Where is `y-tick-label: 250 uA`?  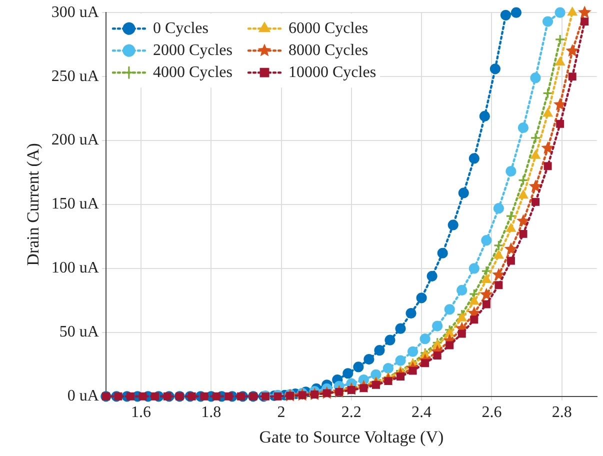 y-tick-label: 250 uA is located at coordinates (75, 76).